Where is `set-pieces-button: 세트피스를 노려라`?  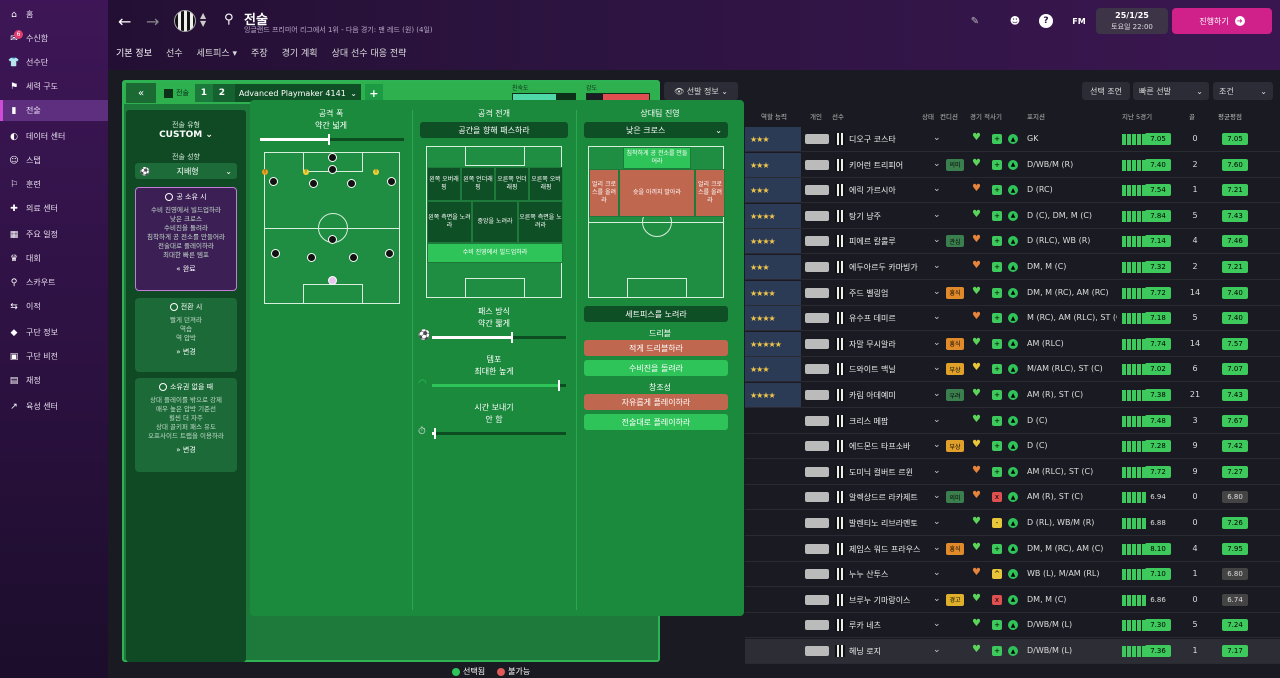
set-pieces-button: 세트피스를 노려라 is located at coordinates (656, 314).